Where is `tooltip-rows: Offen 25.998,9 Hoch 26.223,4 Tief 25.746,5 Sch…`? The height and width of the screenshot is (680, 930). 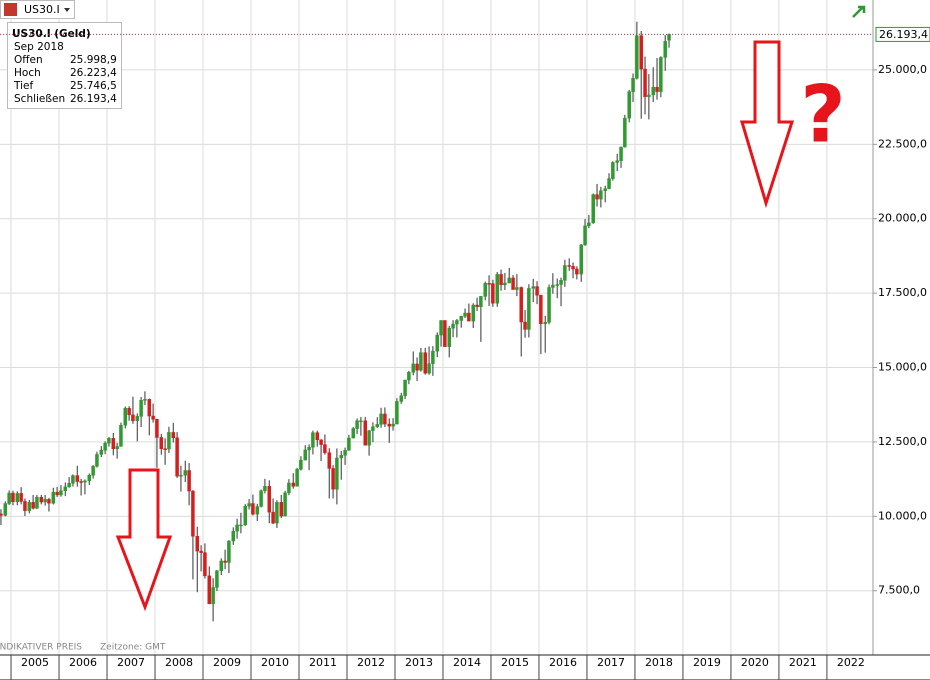 tooltip-rows: Offen 25.998,9 Hoch 26.223,4 Tief 25.746,5 Sch… is located at coordinates (65, 79).